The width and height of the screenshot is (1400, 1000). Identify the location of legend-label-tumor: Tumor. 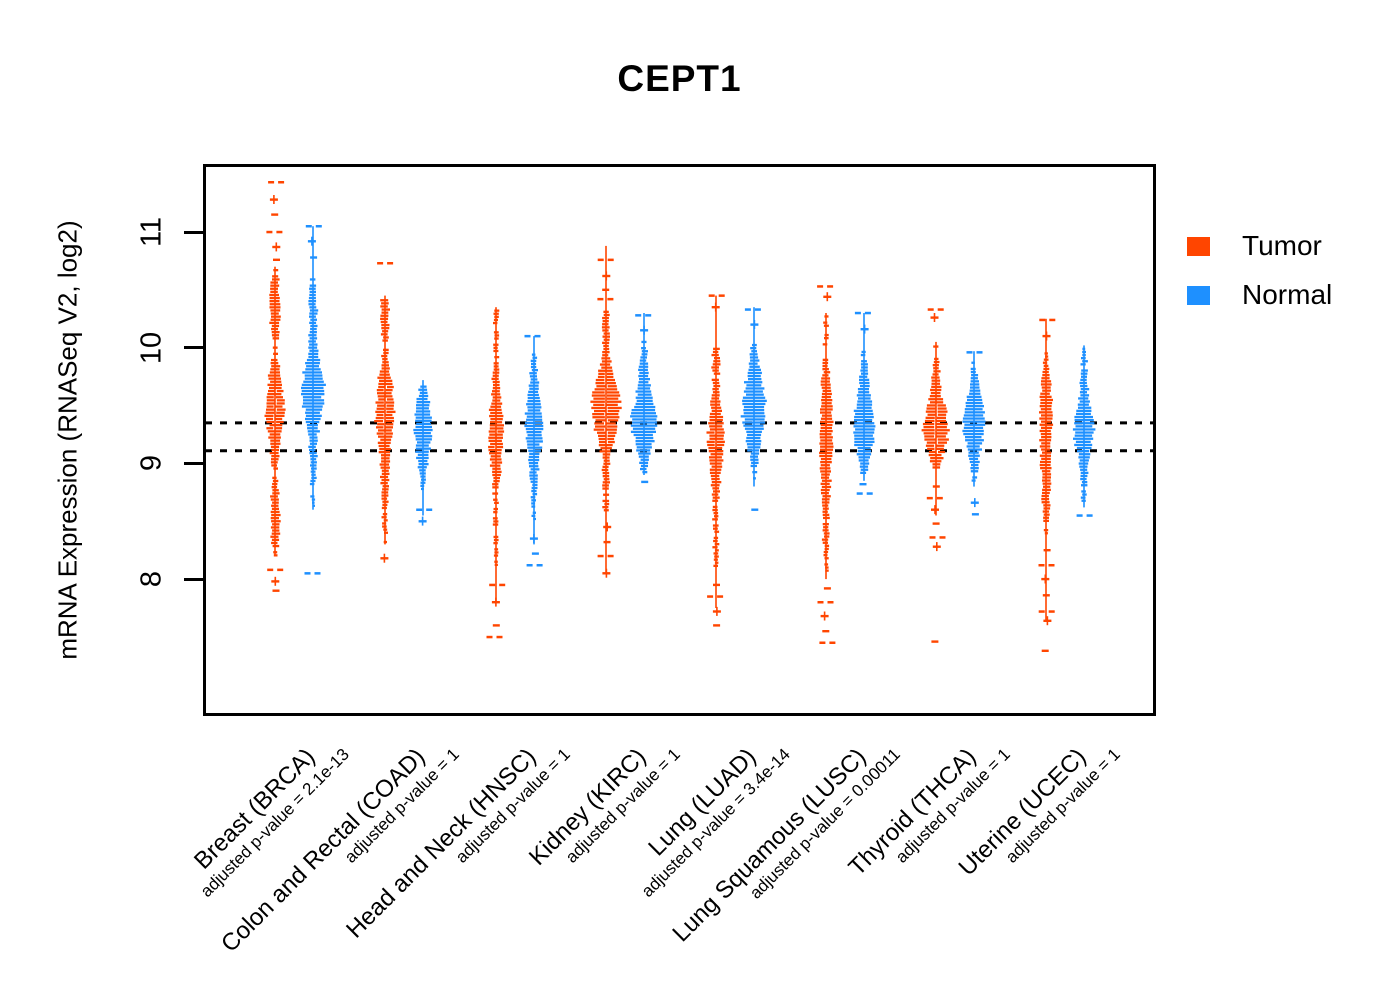
(1282, 245).